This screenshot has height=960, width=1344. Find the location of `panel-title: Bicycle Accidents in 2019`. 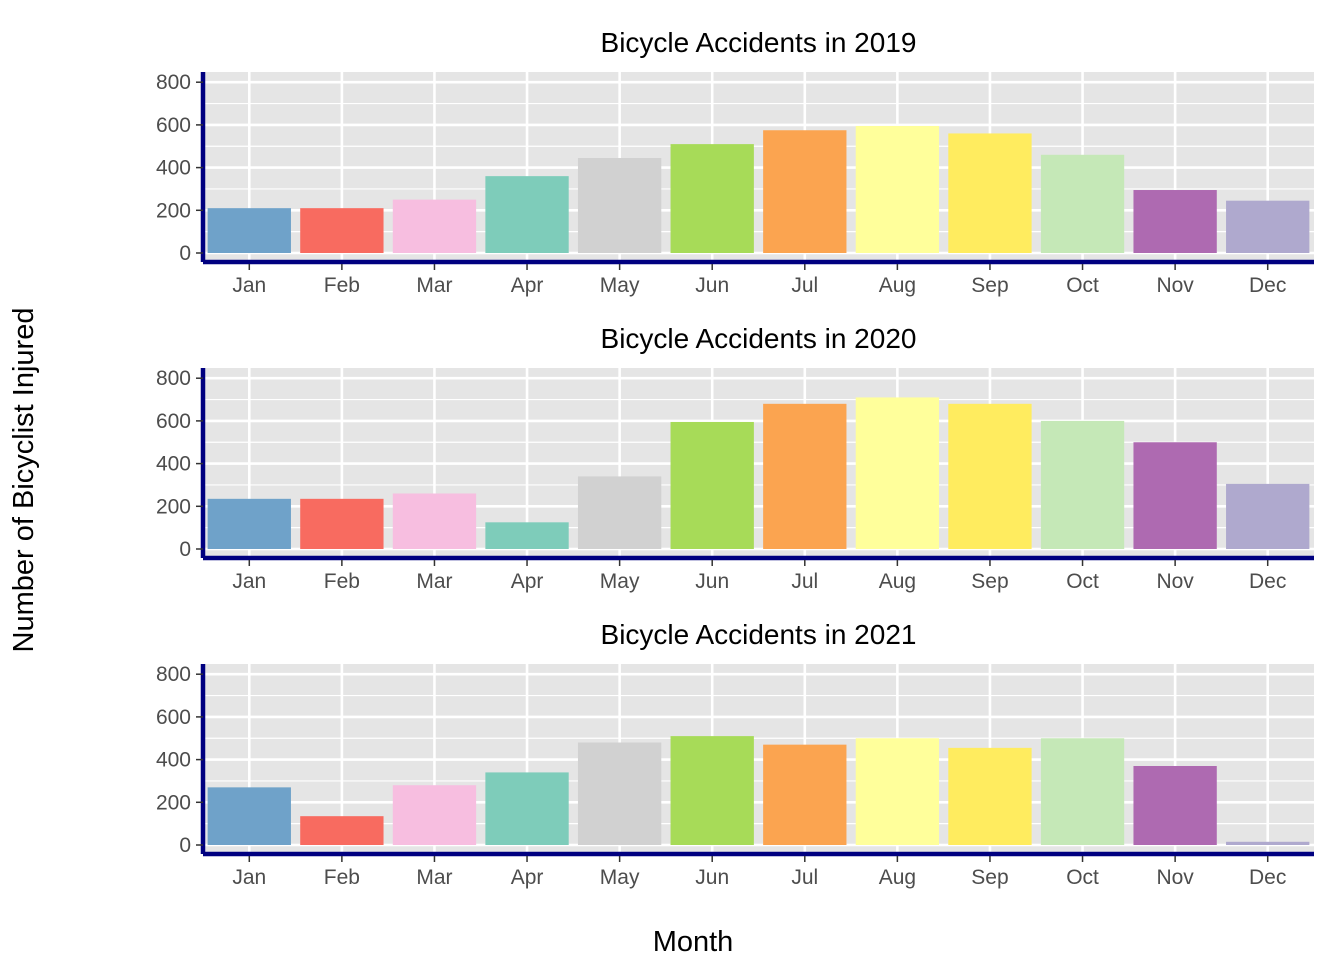

panel-title: Bicycle Accidents in 2019 is located at coordinates (759, 42).